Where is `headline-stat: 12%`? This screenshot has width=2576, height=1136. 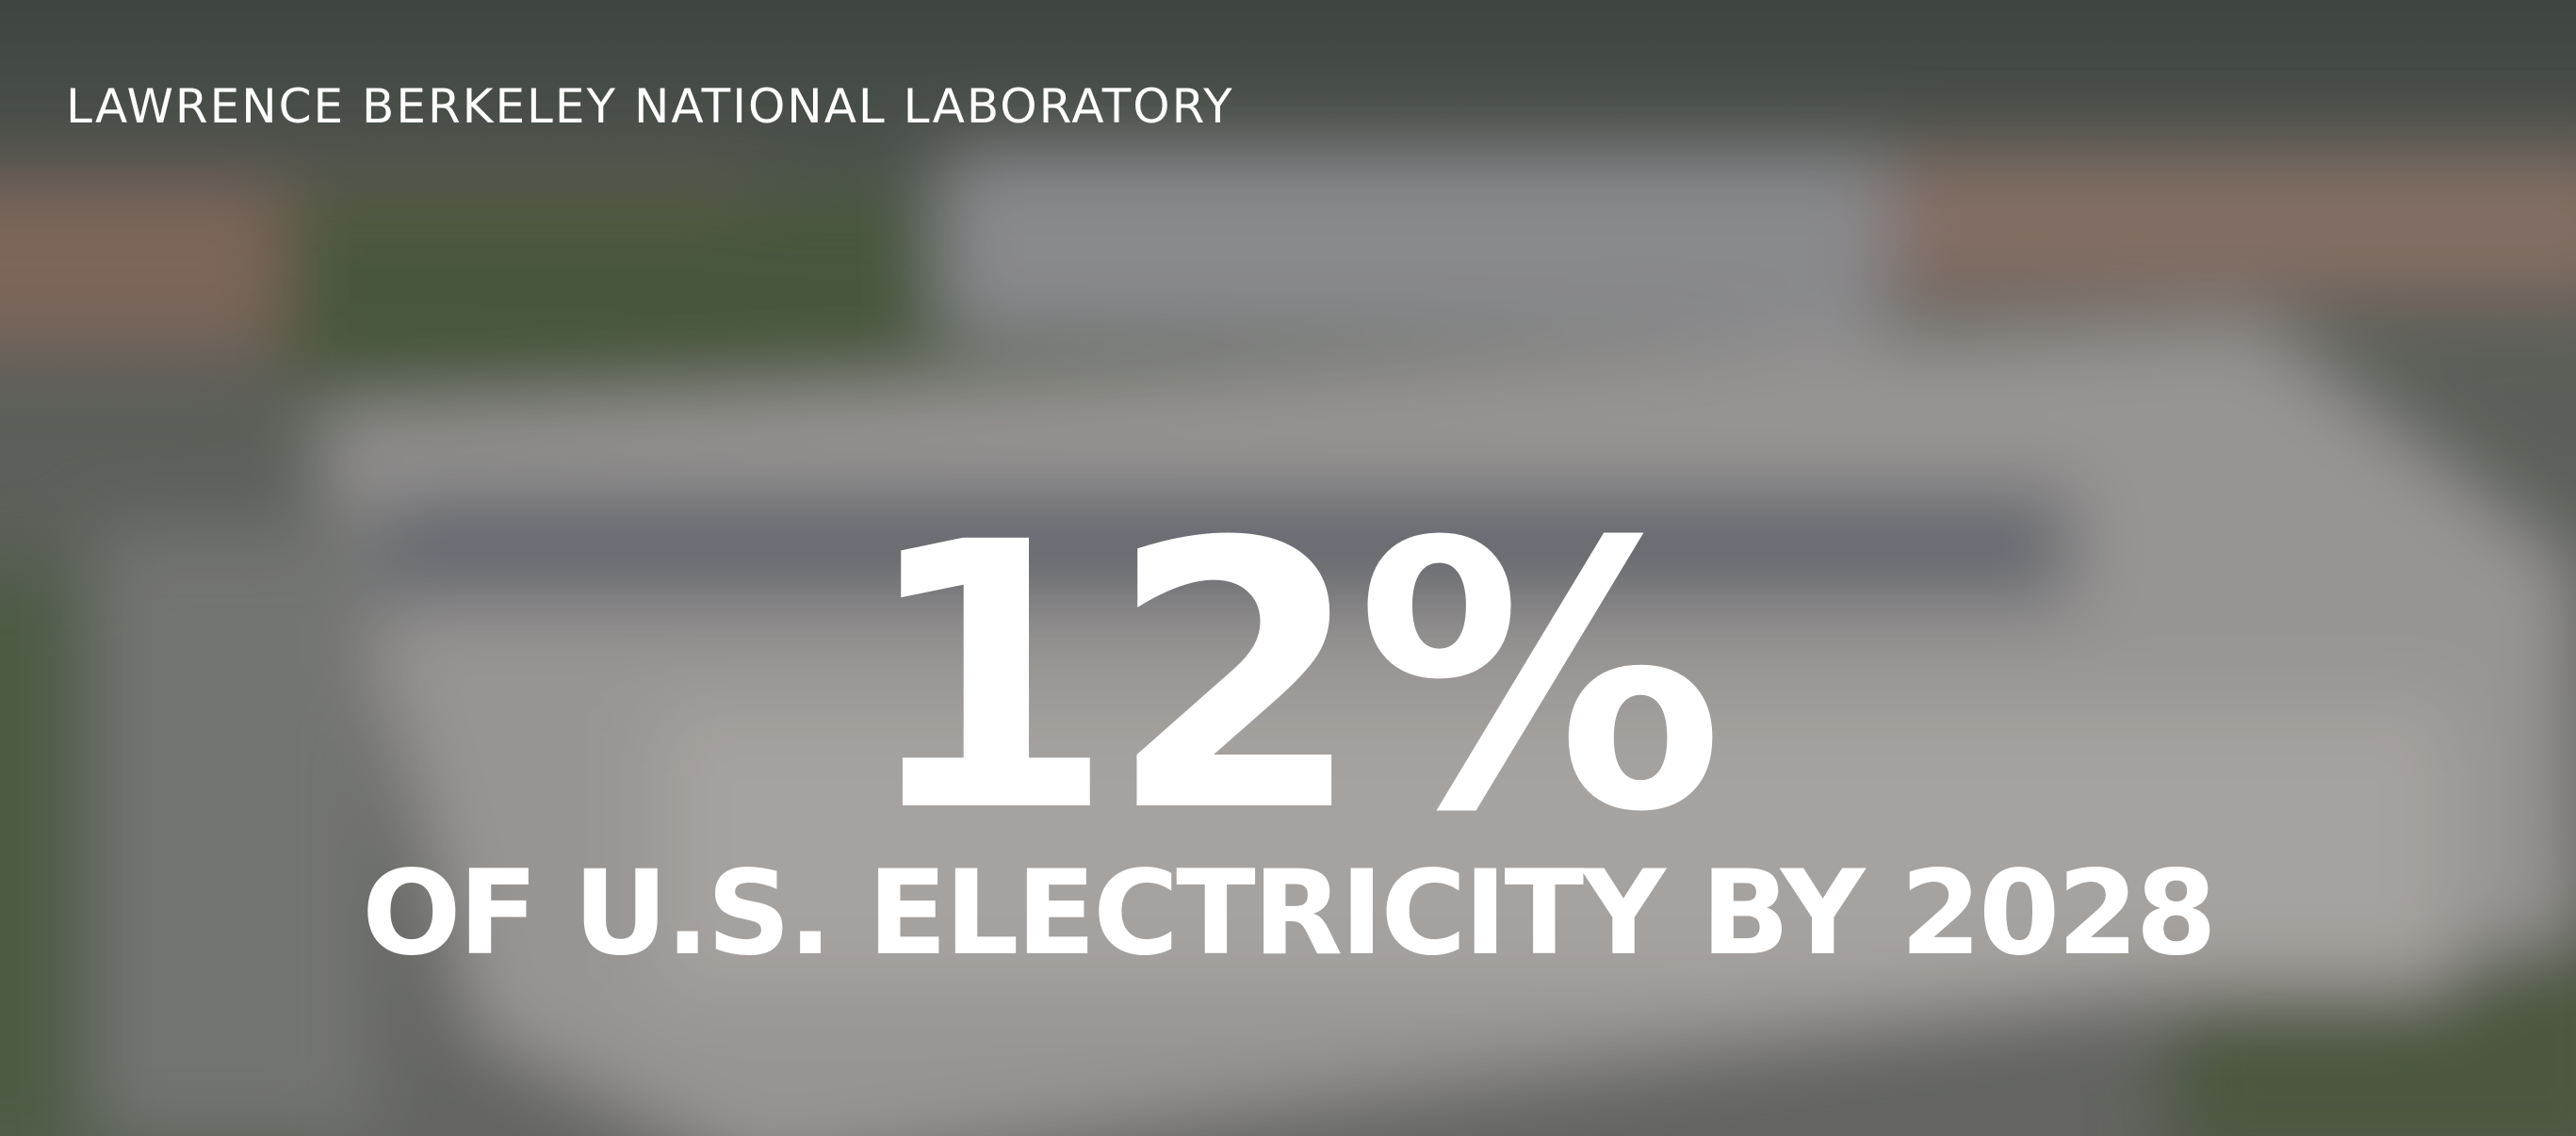
headline-stat: 12% is located at coordinates (1291, 678).